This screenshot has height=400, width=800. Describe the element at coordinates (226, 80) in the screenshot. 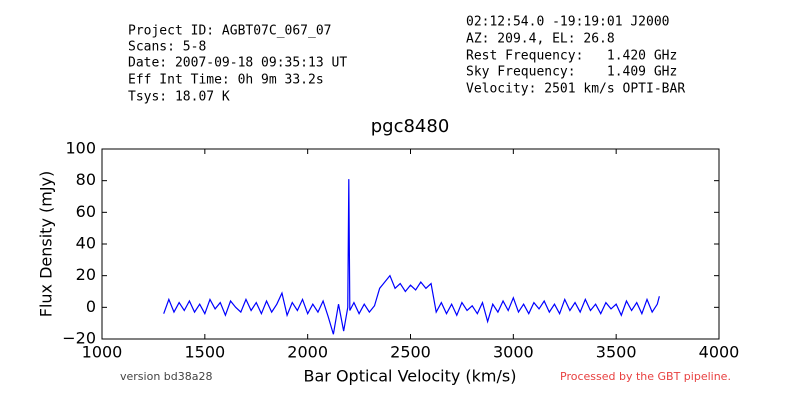

I see `header-line: Eff Int Time: 0h 9m 33.2s` at that location.